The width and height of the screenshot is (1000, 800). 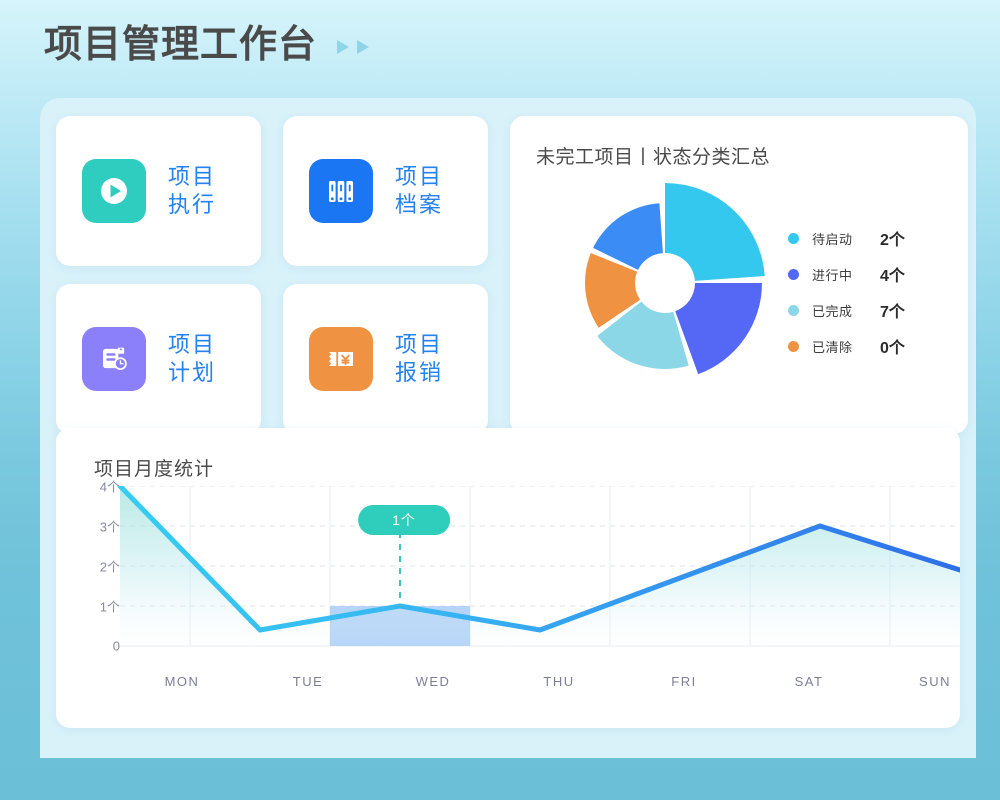 What do you see at coordinates (158, 359) in the screenshot?
I see `shortcut-card-project-plan: 项目 计划` at bounding box center [158, 359].